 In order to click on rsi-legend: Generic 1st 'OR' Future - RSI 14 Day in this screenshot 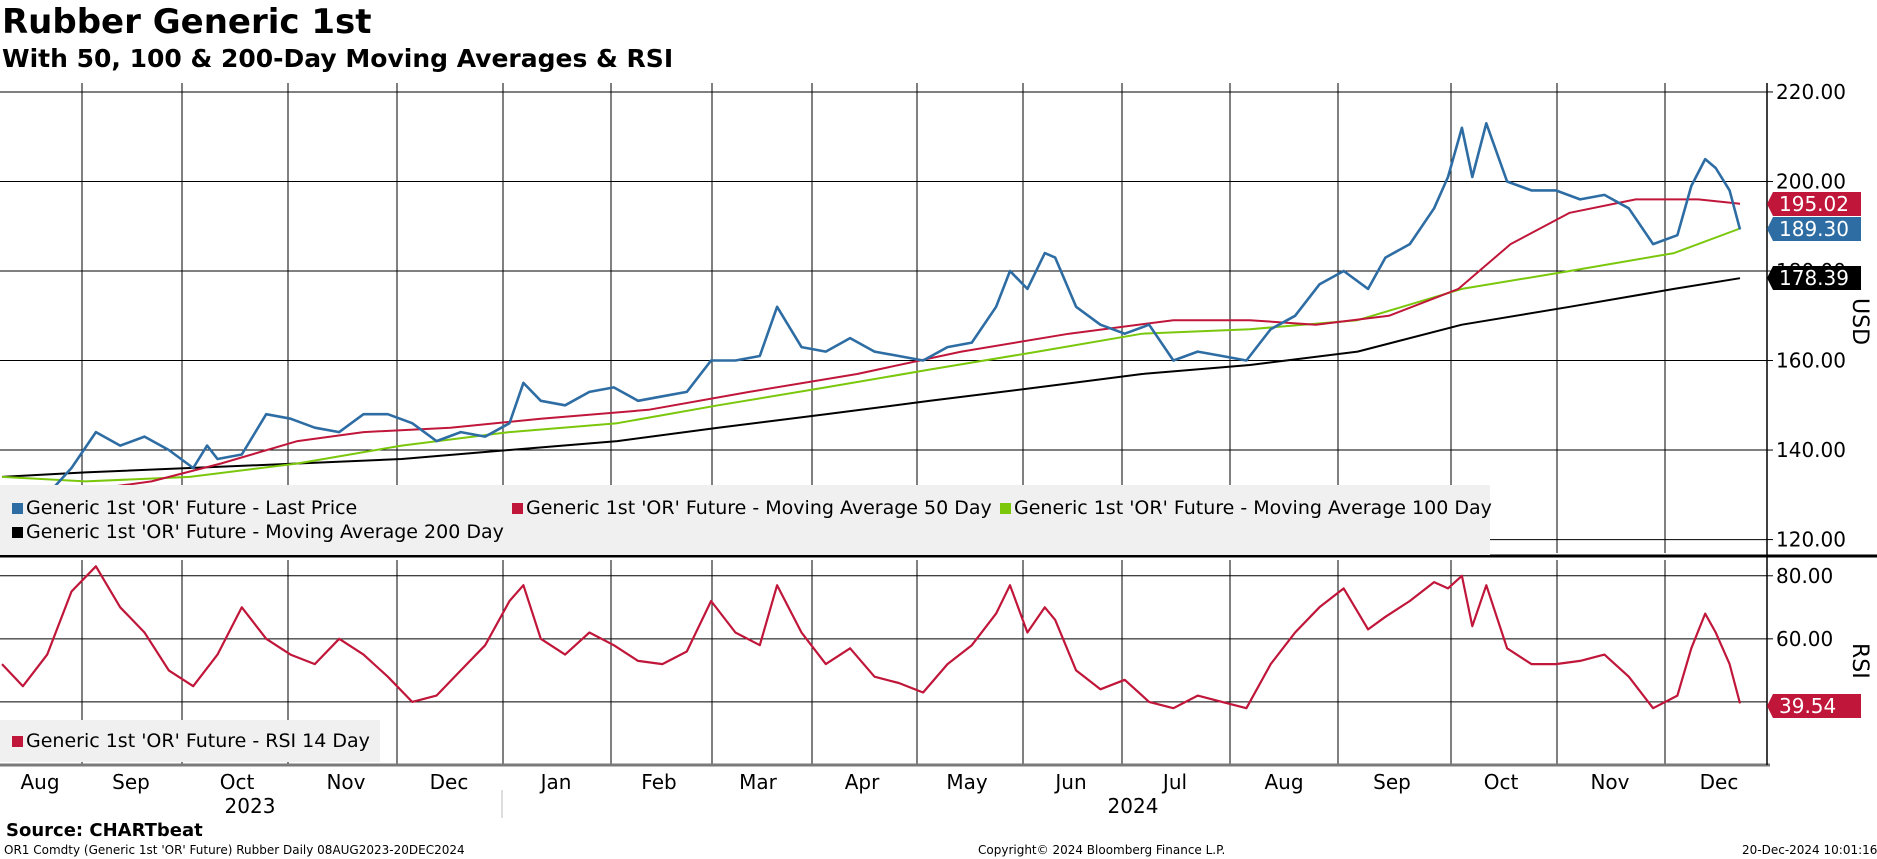, I will do `click(190, 741)`.